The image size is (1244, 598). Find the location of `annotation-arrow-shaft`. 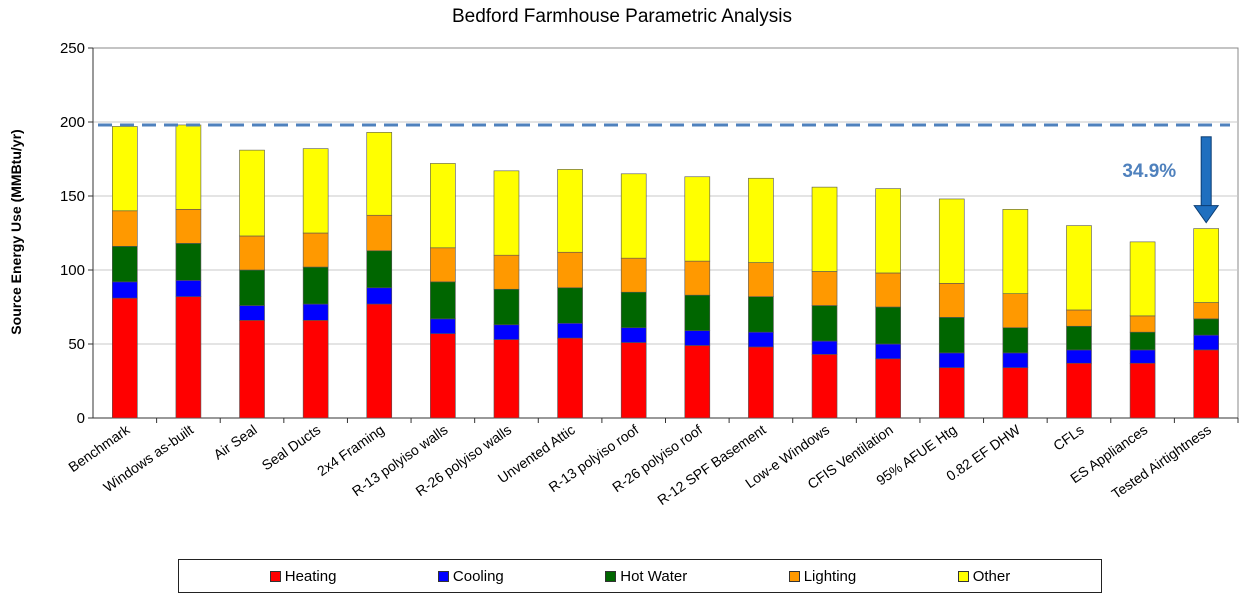

annotation-arrow-shaft is located at coordinates (1206, 172).